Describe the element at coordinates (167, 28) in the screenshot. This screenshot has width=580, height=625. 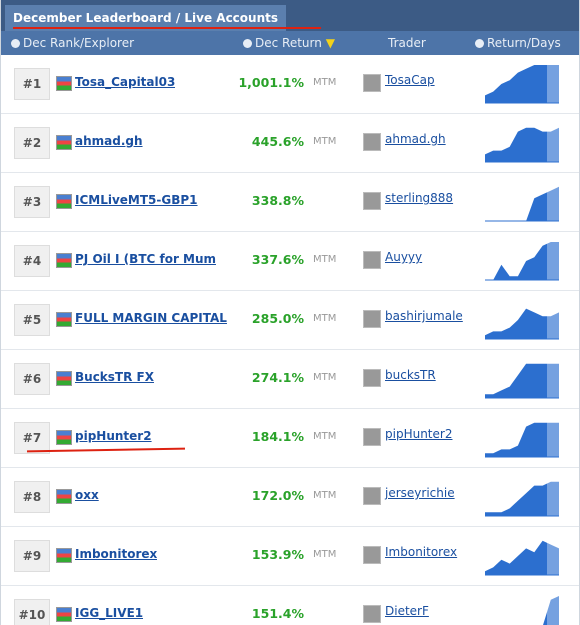
I see `annotation-underline` at that location.